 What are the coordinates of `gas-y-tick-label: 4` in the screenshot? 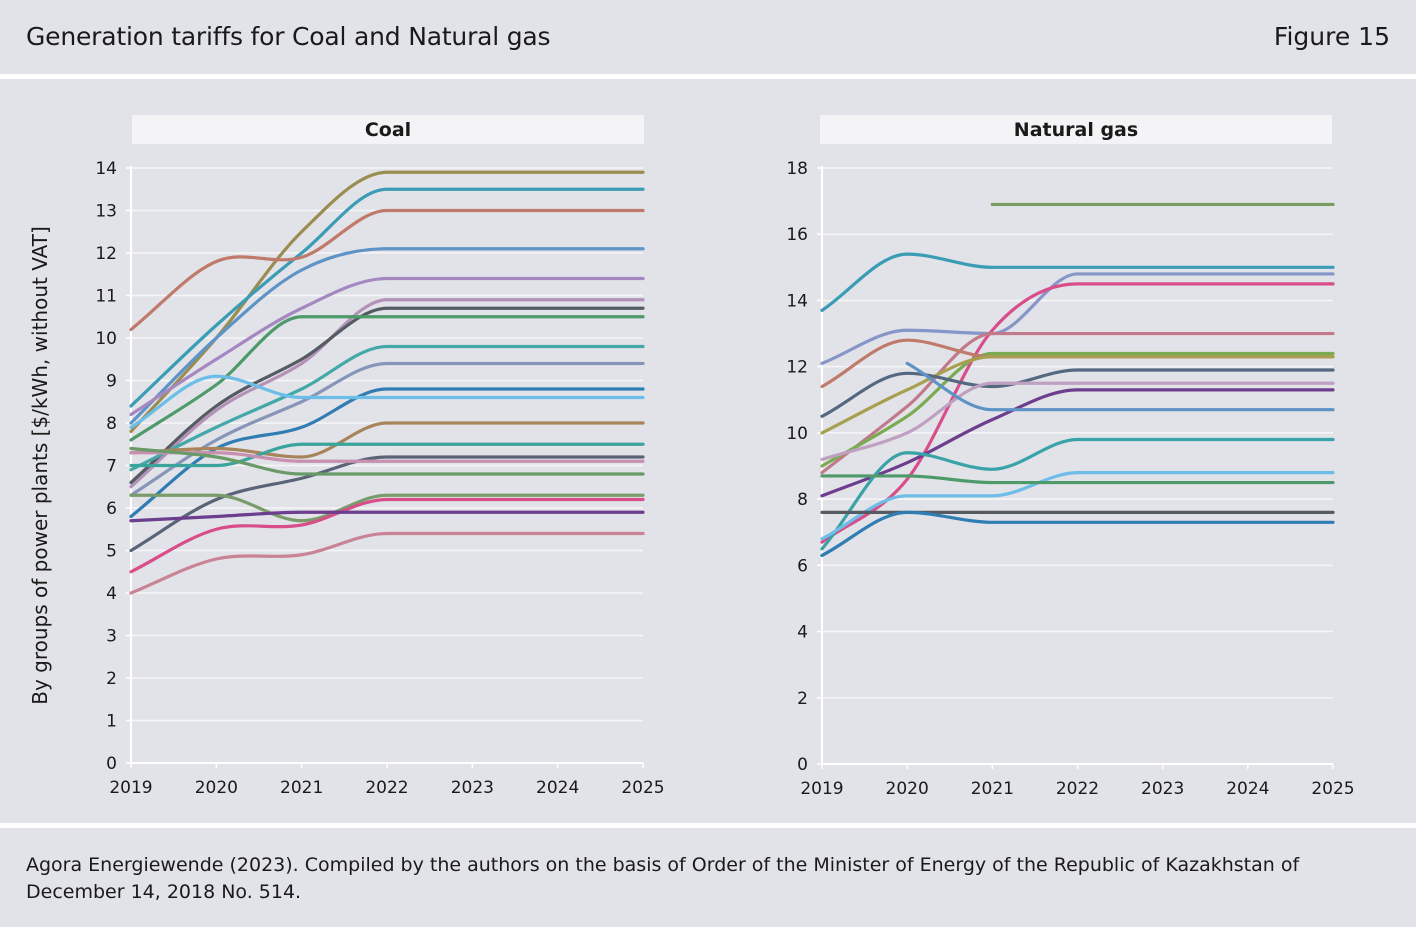 It's located at (802, 633).